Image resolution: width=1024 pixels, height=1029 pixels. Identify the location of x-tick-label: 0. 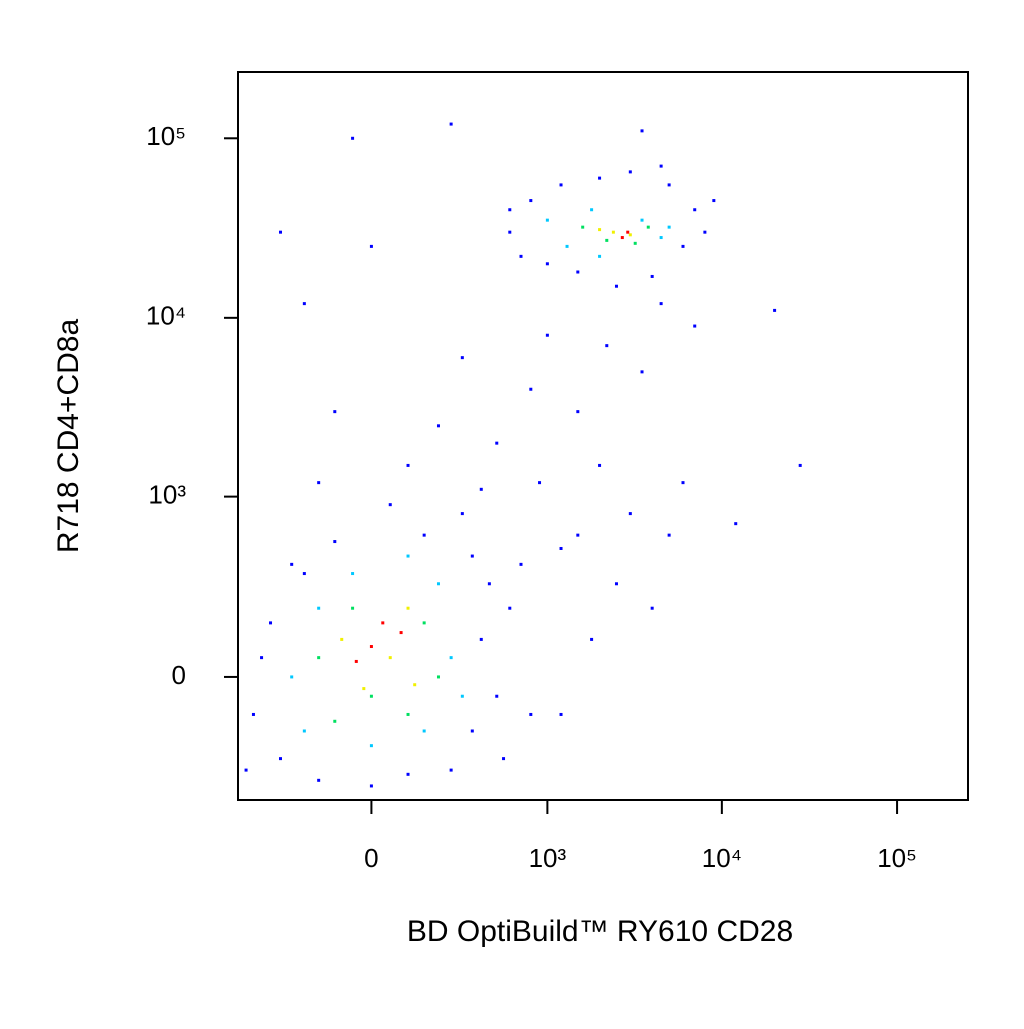
(371, 858).